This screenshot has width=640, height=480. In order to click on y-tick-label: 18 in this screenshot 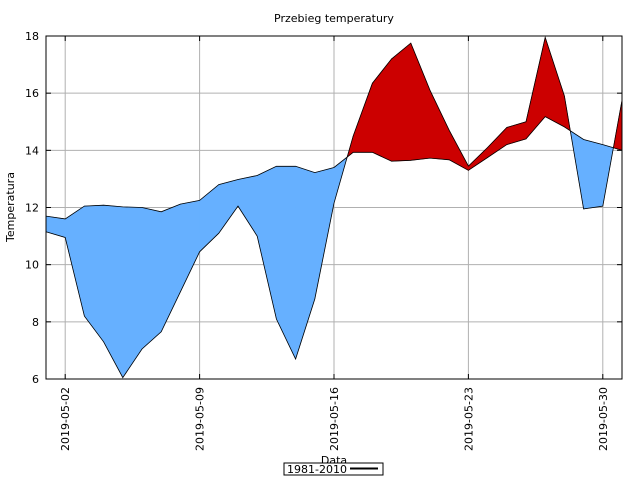, I will do `click(32, 36)`.